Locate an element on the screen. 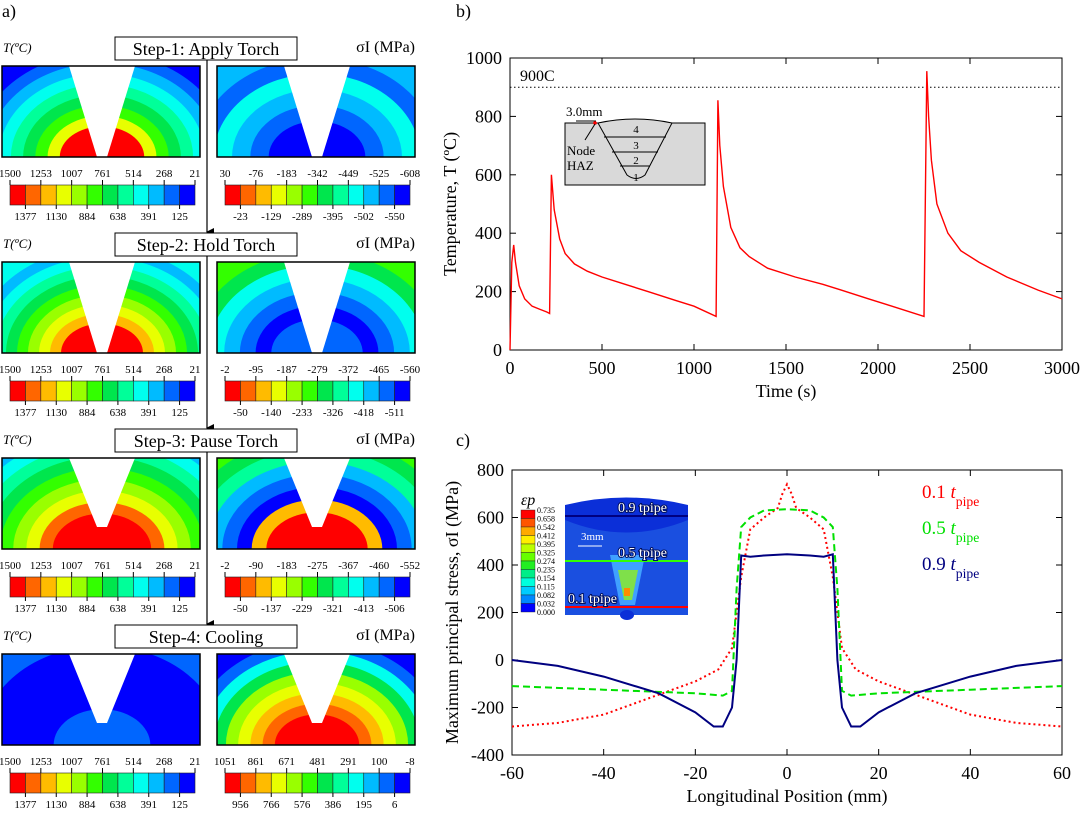 This screenshot has height=816, width=1080. colorbar-label: 761 is located at coordinates (102, 762).